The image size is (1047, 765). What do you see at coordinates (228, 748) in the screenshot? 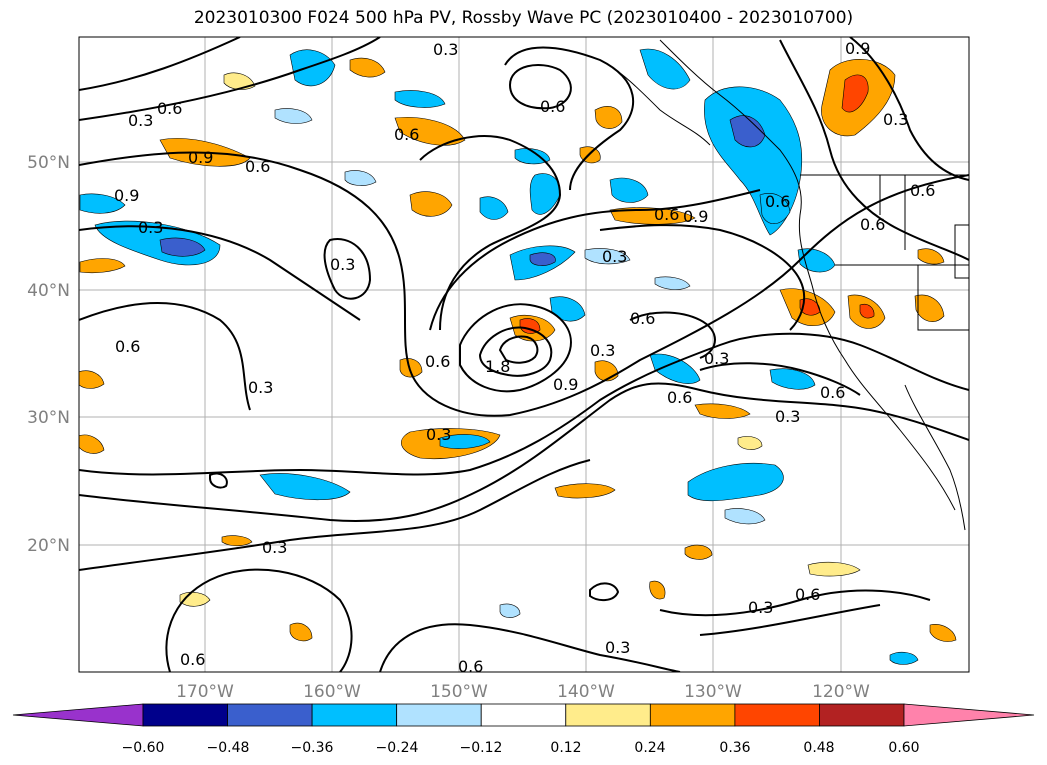
I see `colorbar-tick-label: −0.48` at bounding box center [228, 748].